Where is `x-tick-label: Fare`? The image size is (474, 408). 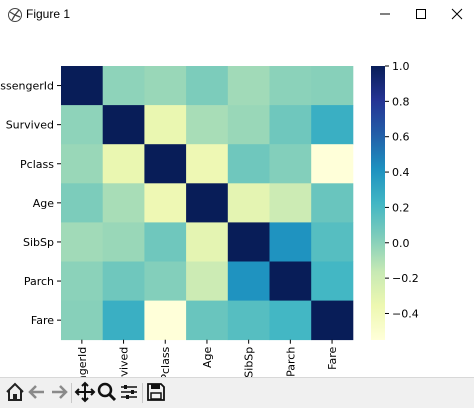
x-tick-label: Fare is located at coordinates (332, 357).